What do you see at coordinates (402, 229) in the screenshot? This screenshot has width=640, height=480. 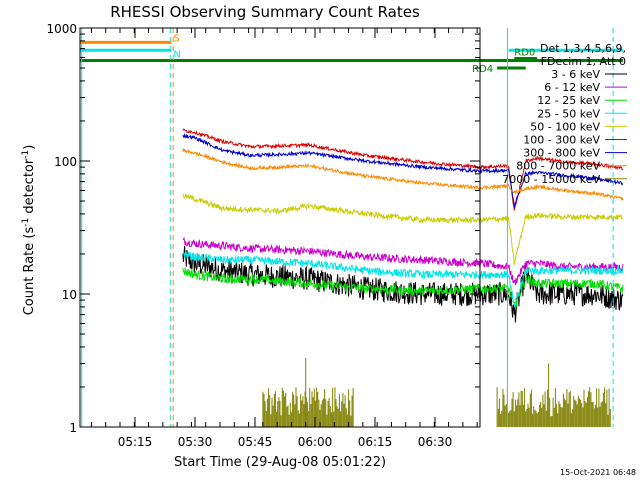 I see `series-line-50-100-kev` at bounding box center [402, 229].